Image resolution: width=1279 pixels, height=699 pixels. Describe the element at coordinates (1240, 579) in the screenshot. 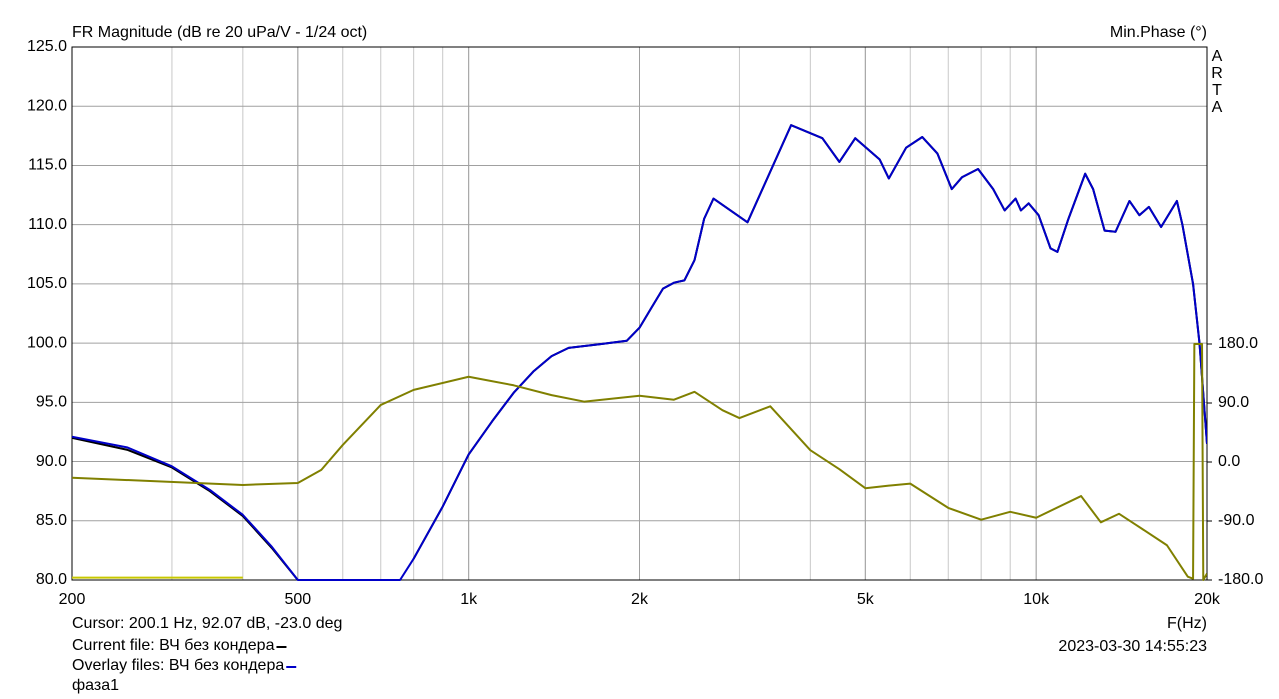

I see `y2-tick-label: -180.0` at that location.